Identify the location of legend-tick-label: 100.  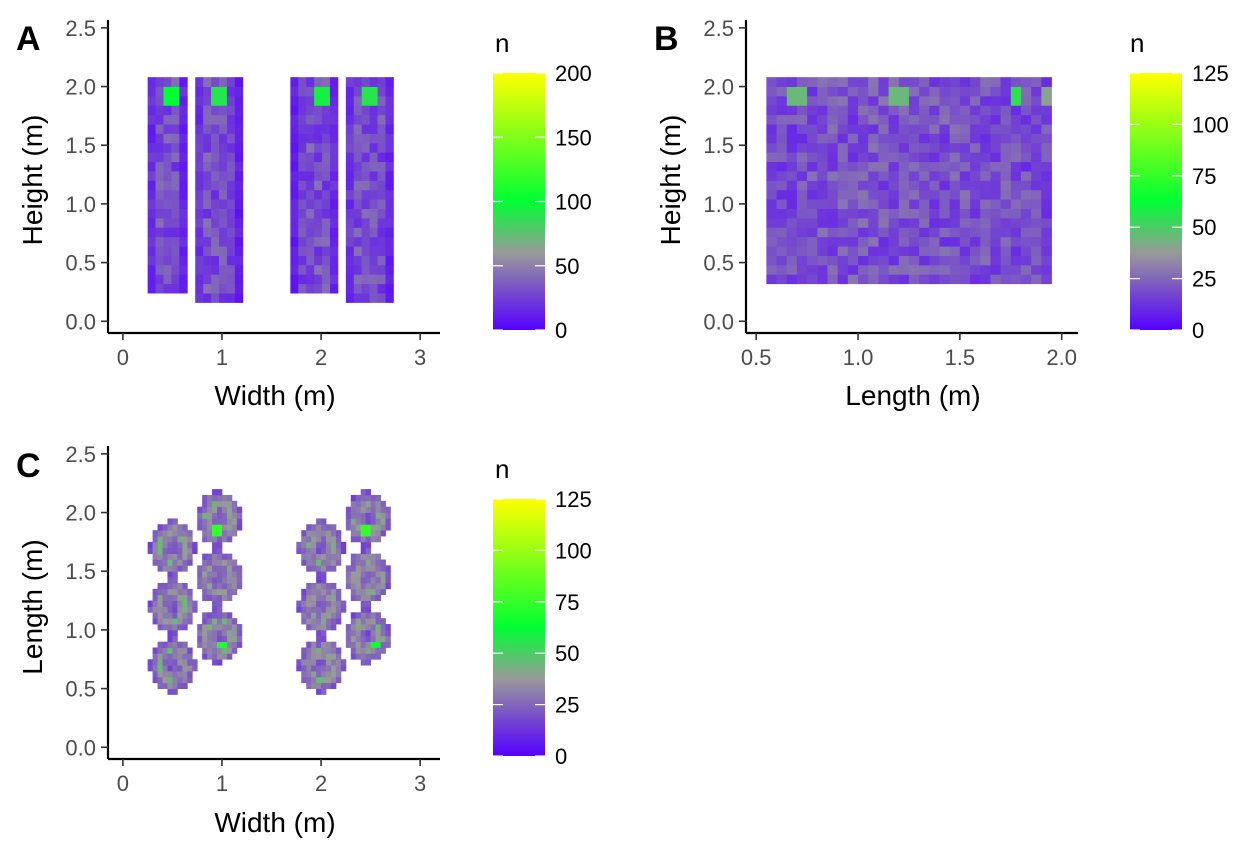
(573, 202).